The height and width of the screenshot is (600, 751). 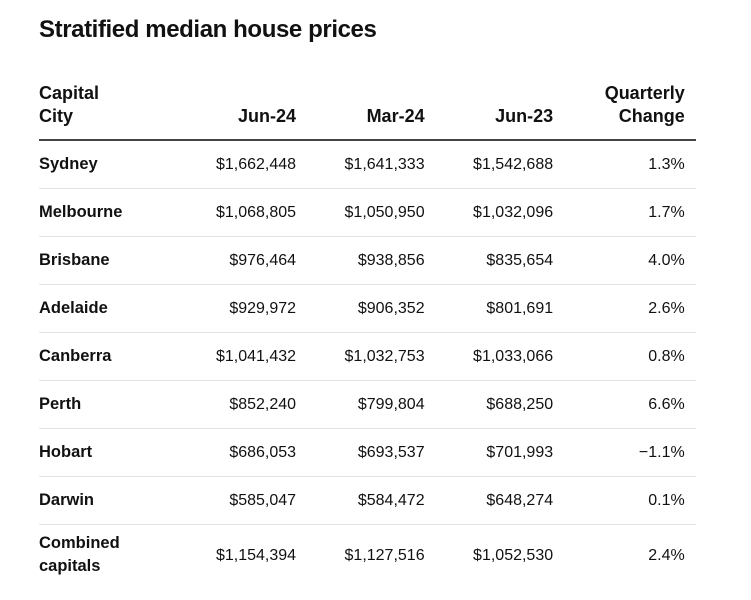 I want to click on table-row: Sydney $1,662,448 $1,641,333 $1,542,688 1.3%, so click(x=367, y=164).